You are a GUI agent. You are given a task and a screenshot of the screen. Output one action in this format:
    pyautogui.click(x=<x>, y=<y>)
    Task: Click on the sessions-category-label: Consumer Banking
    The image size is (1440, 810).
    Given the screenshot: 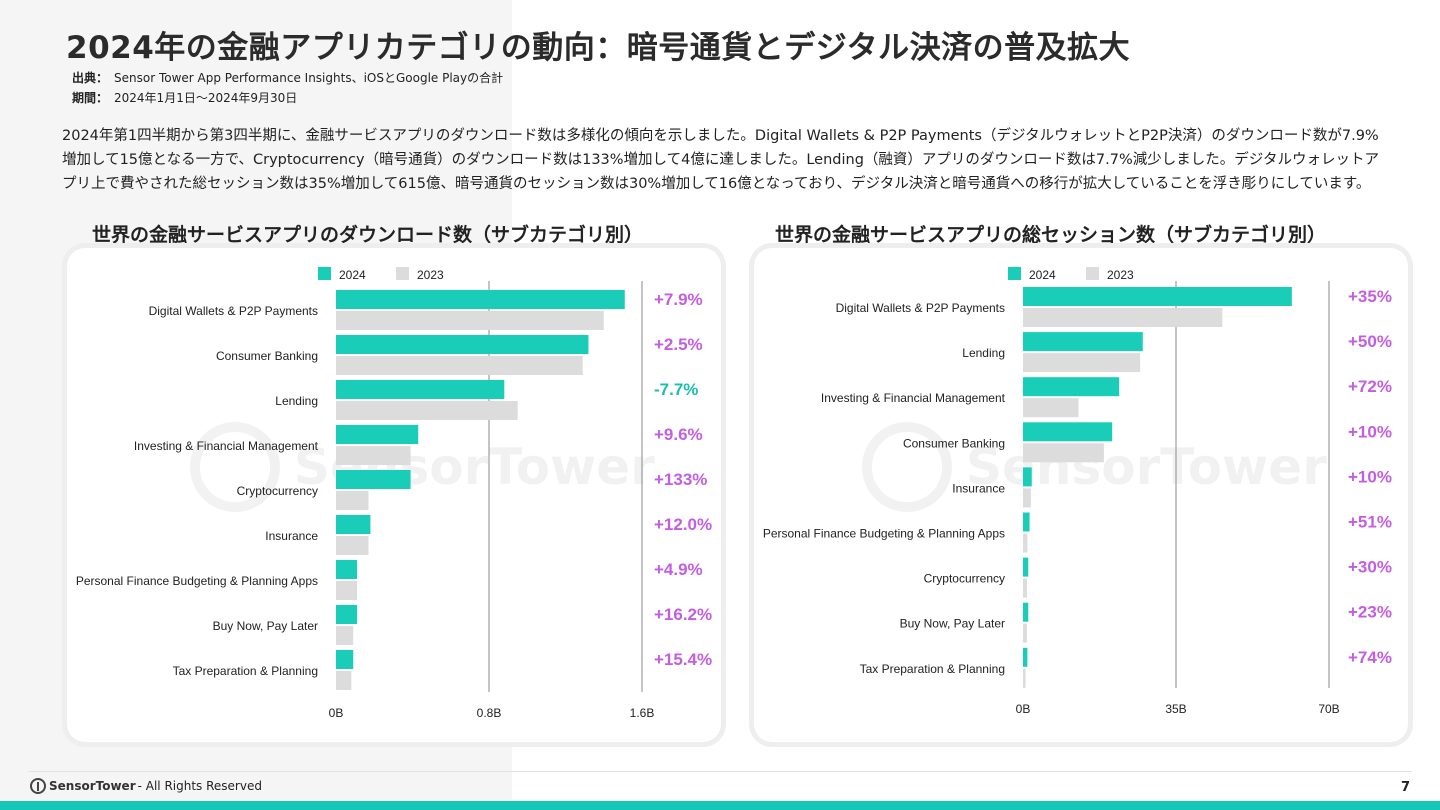 What is the action you would take?
    pyautogui.click(x=954, y=443)
    